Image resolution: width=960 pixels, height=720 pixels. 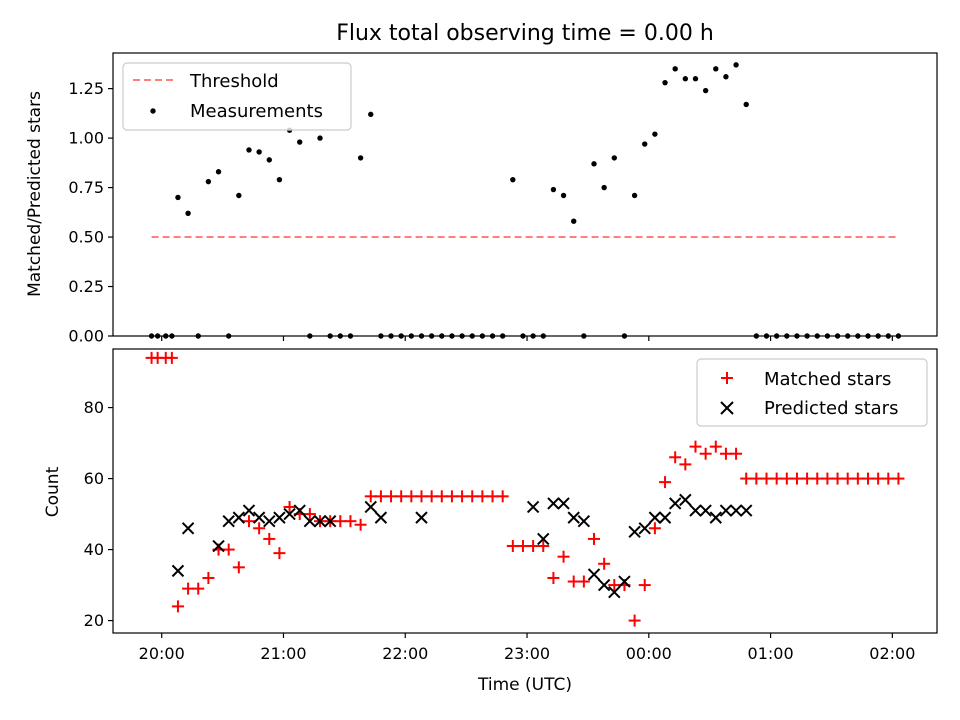 I want to click on top-y-tick-label: 0.75, so click(x=86, y=187).